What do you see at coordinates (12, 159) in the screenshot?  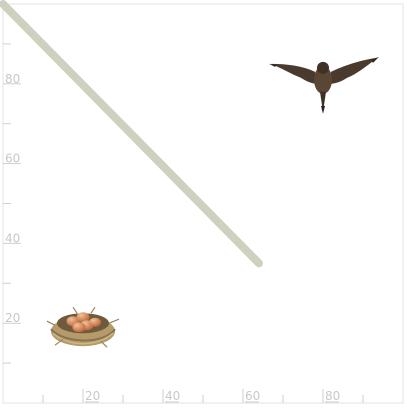 I see `y-tick-label: 60` at bounding box center [12, 159].